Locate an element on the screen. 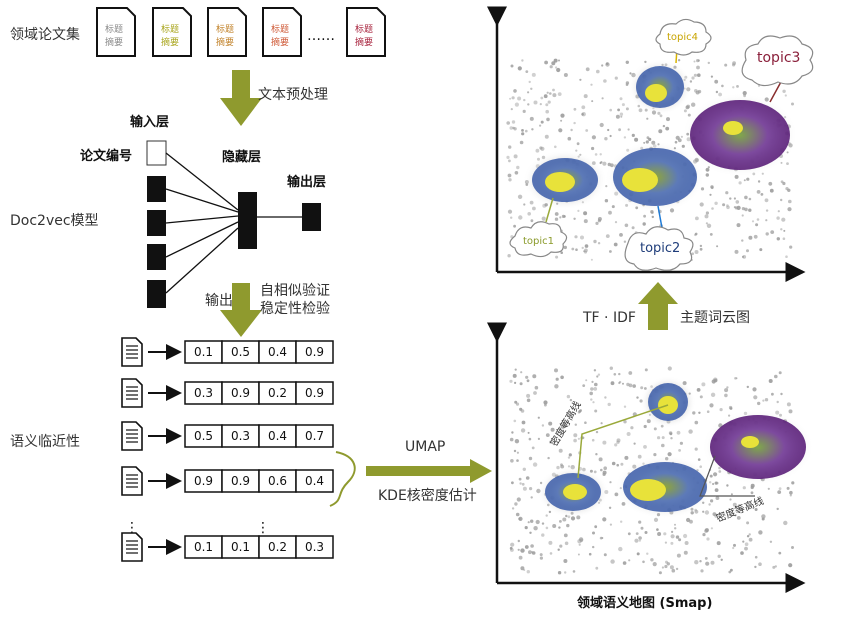 Image resolution: width=849 pixels, height=624 pixels. contour-label-1: 密度等高线 is located at coordinates (565, 424).